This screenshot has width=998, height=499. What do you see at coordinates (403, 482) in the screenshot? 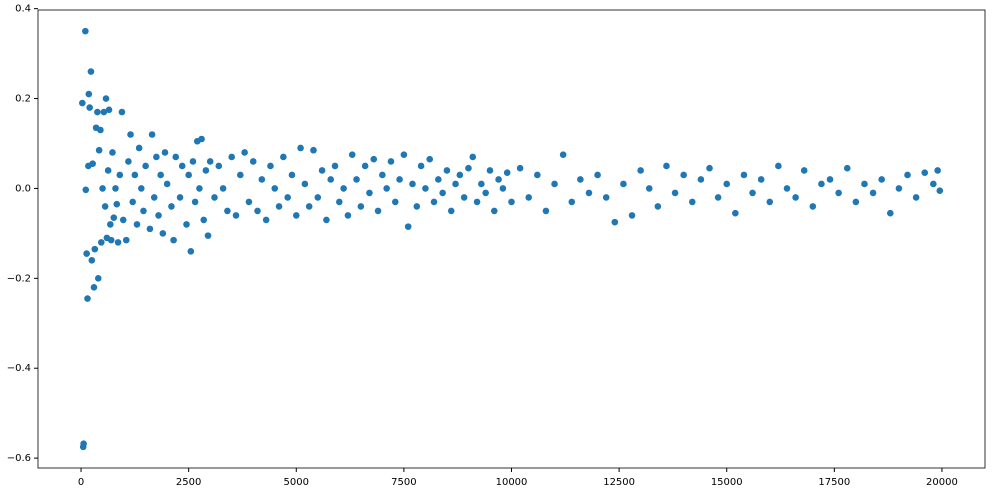
I see `x-tick-label: 7500` at bounding box center [403, 482].